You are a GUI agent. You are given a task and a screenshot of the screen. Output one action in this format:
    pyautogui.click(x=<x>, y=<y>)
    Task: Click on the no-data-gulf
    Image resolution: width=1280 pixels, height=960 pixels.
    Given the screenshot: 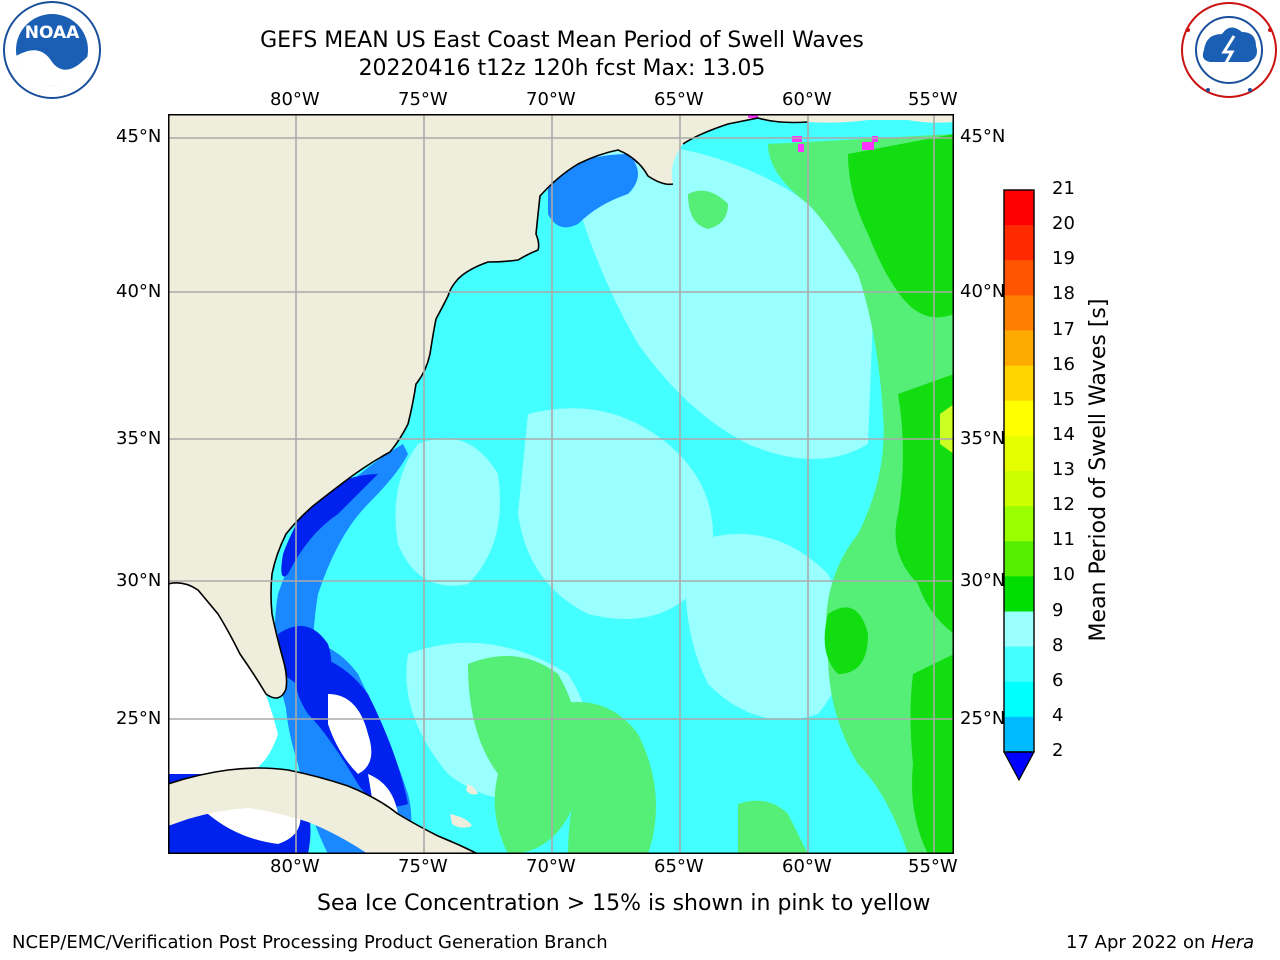 What is the action you would take?
    pyautogui.click(x=223, y=674)
    